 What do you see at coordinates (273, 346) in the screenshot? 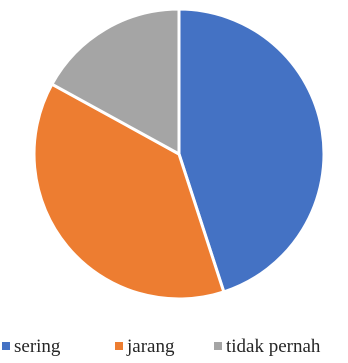
I see `legend-label-tidak-pernah: tidak pernah` at bounding box center [273, 346].